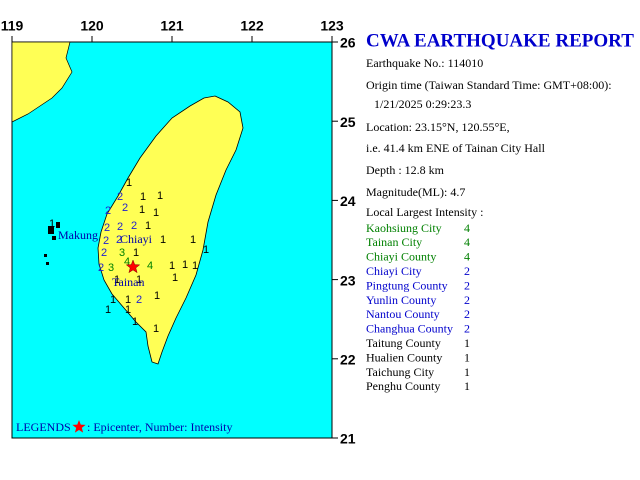  What do you see at coordinates (133, 266) in the screenshot?
I see `epicenter` at bounding box center [133, 266].